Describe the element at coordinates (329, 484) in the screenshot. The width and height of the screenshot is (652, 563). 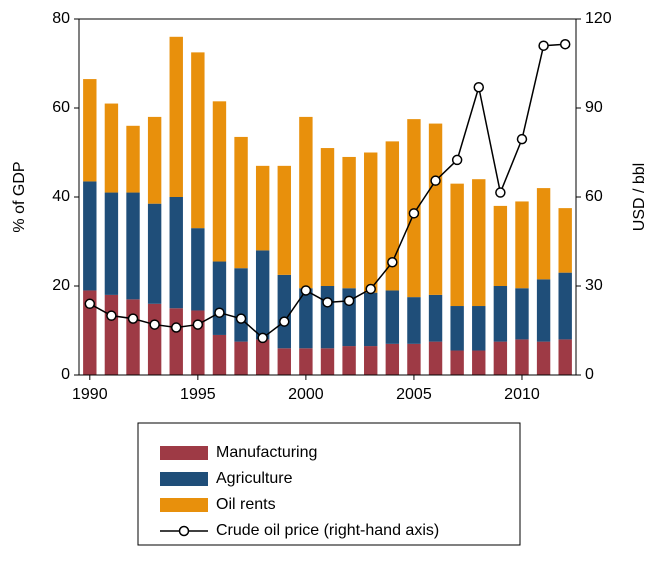
I see `legend-box` at that location.